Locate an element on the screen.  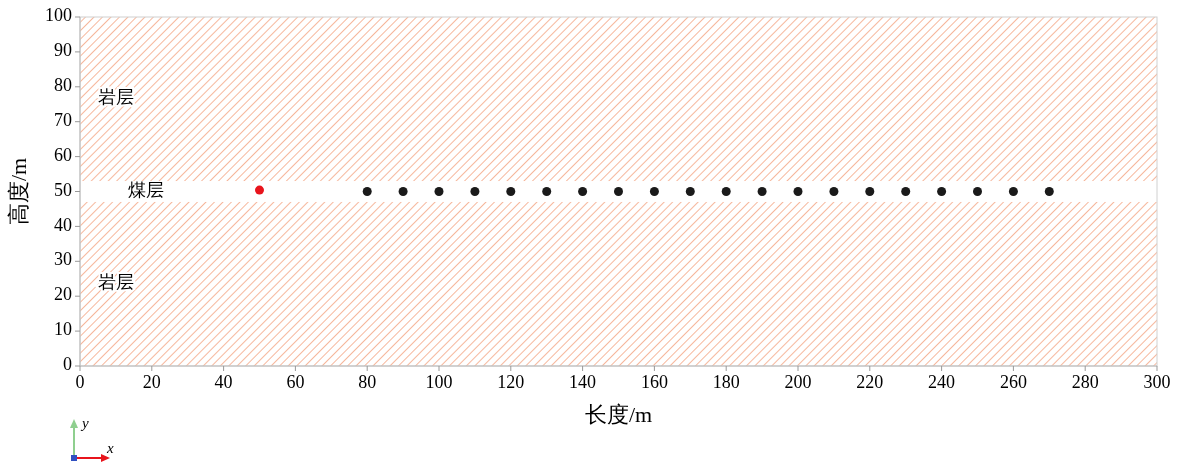
y-tick-label: 90 is located at coordinates (63, 50).